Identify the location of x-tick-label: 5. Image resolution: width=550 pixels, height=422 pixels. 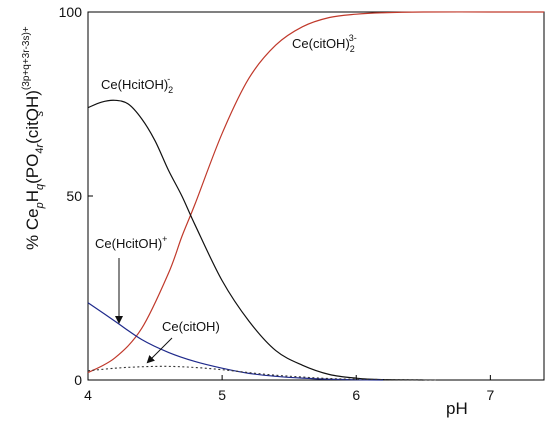
(222, 395).